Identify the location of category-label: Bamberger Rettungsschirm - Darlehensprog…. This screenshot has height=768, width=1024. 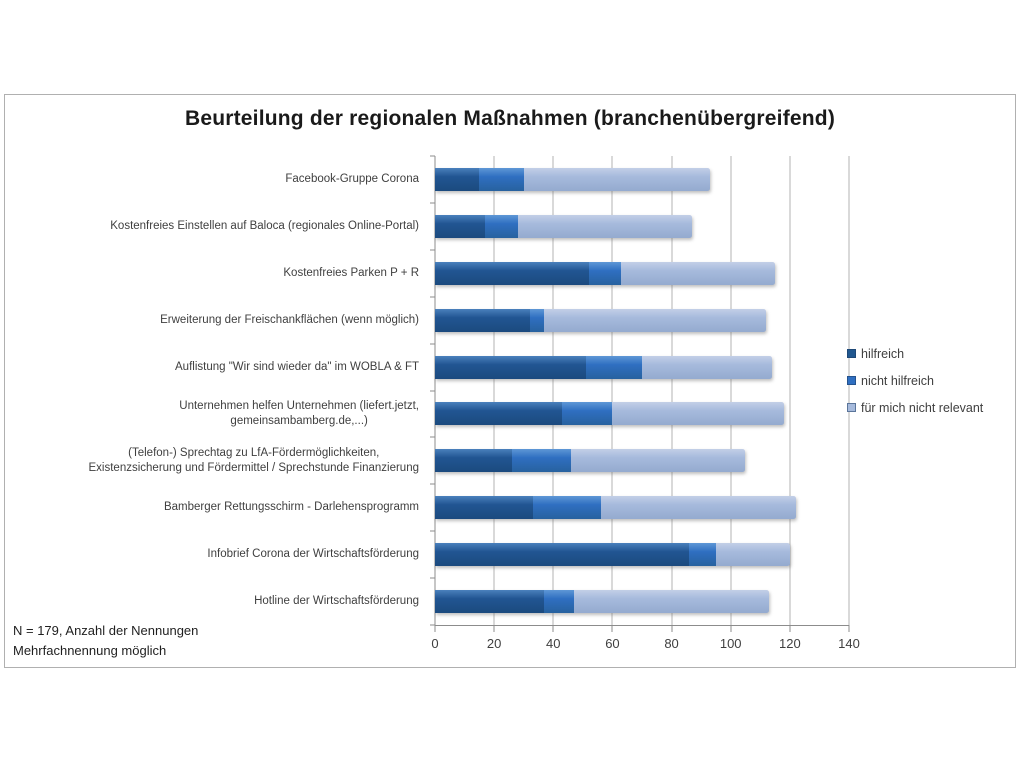
(291, 507).